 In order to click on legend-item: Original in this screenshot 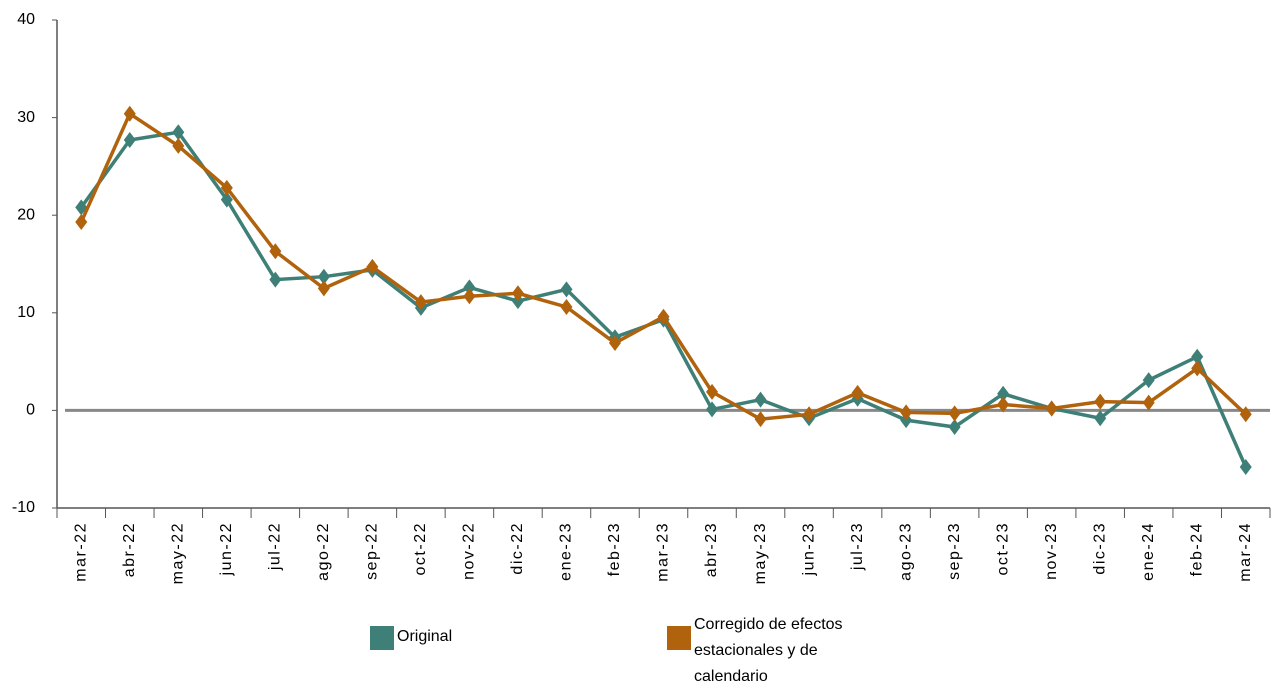, I will do `click(411, 637)`.